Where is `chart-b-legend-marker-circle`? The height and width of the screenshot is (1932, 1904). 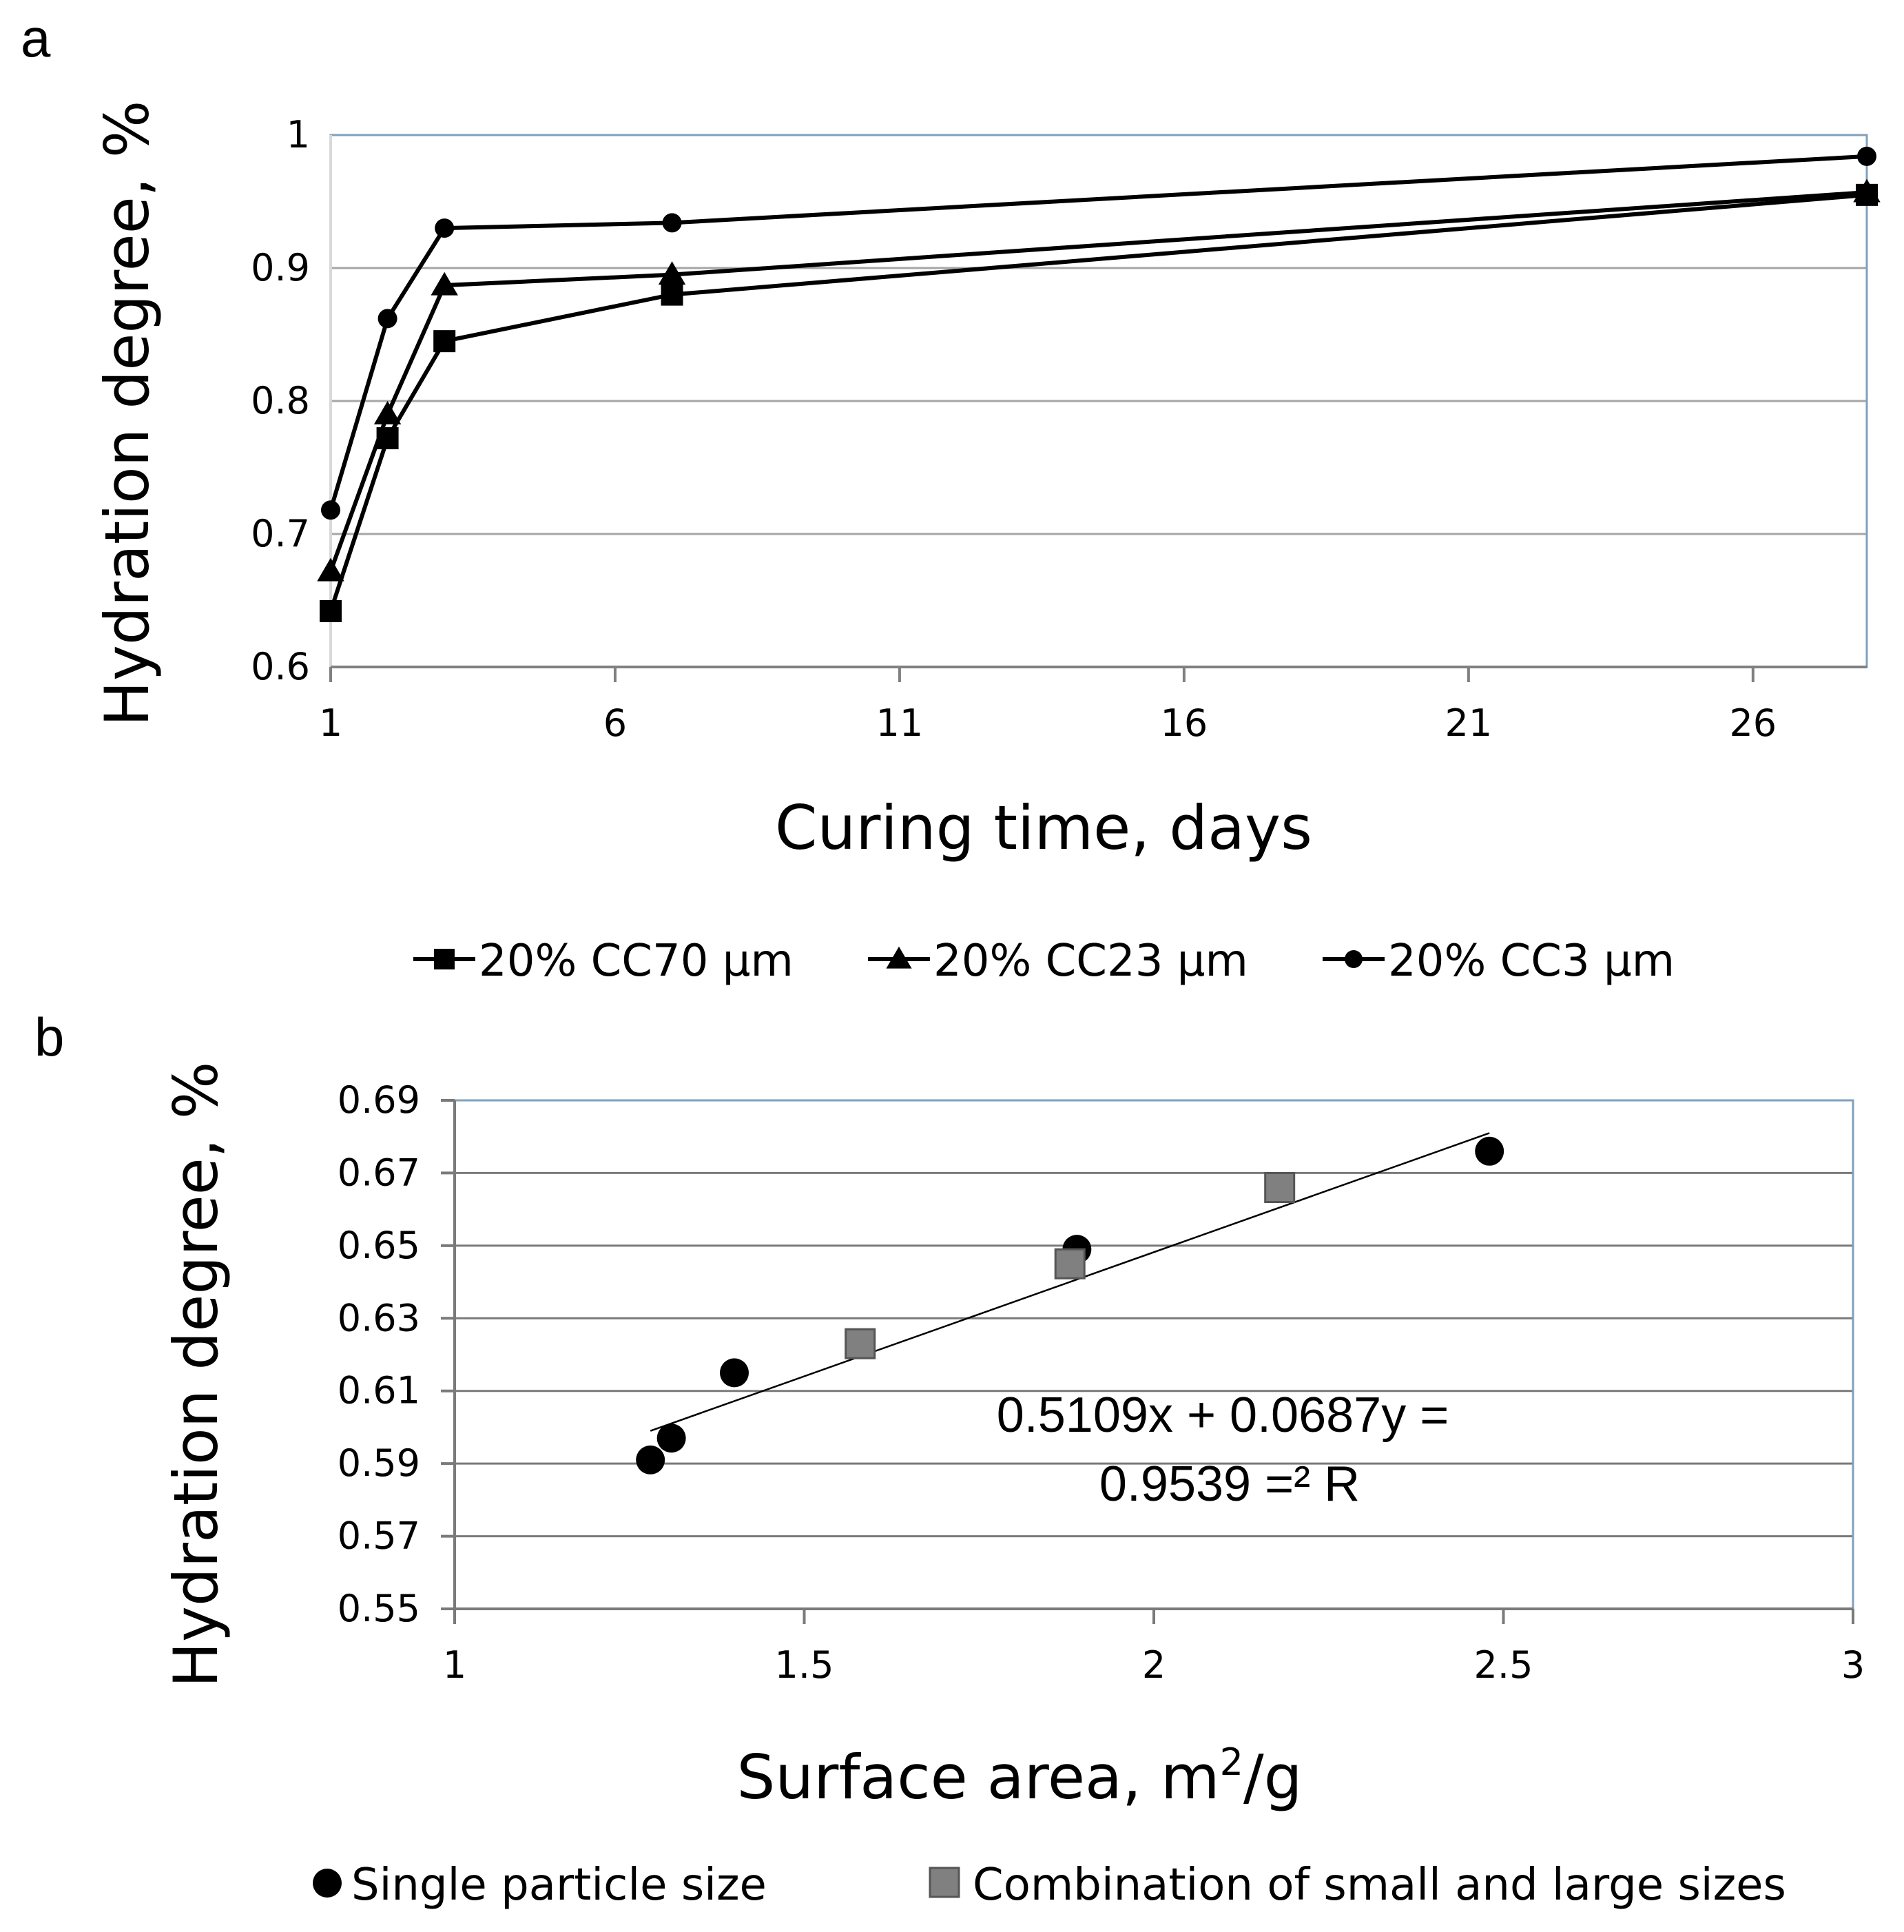
chart-b-legend-marker-circle is located at coordinates (327, 1883).